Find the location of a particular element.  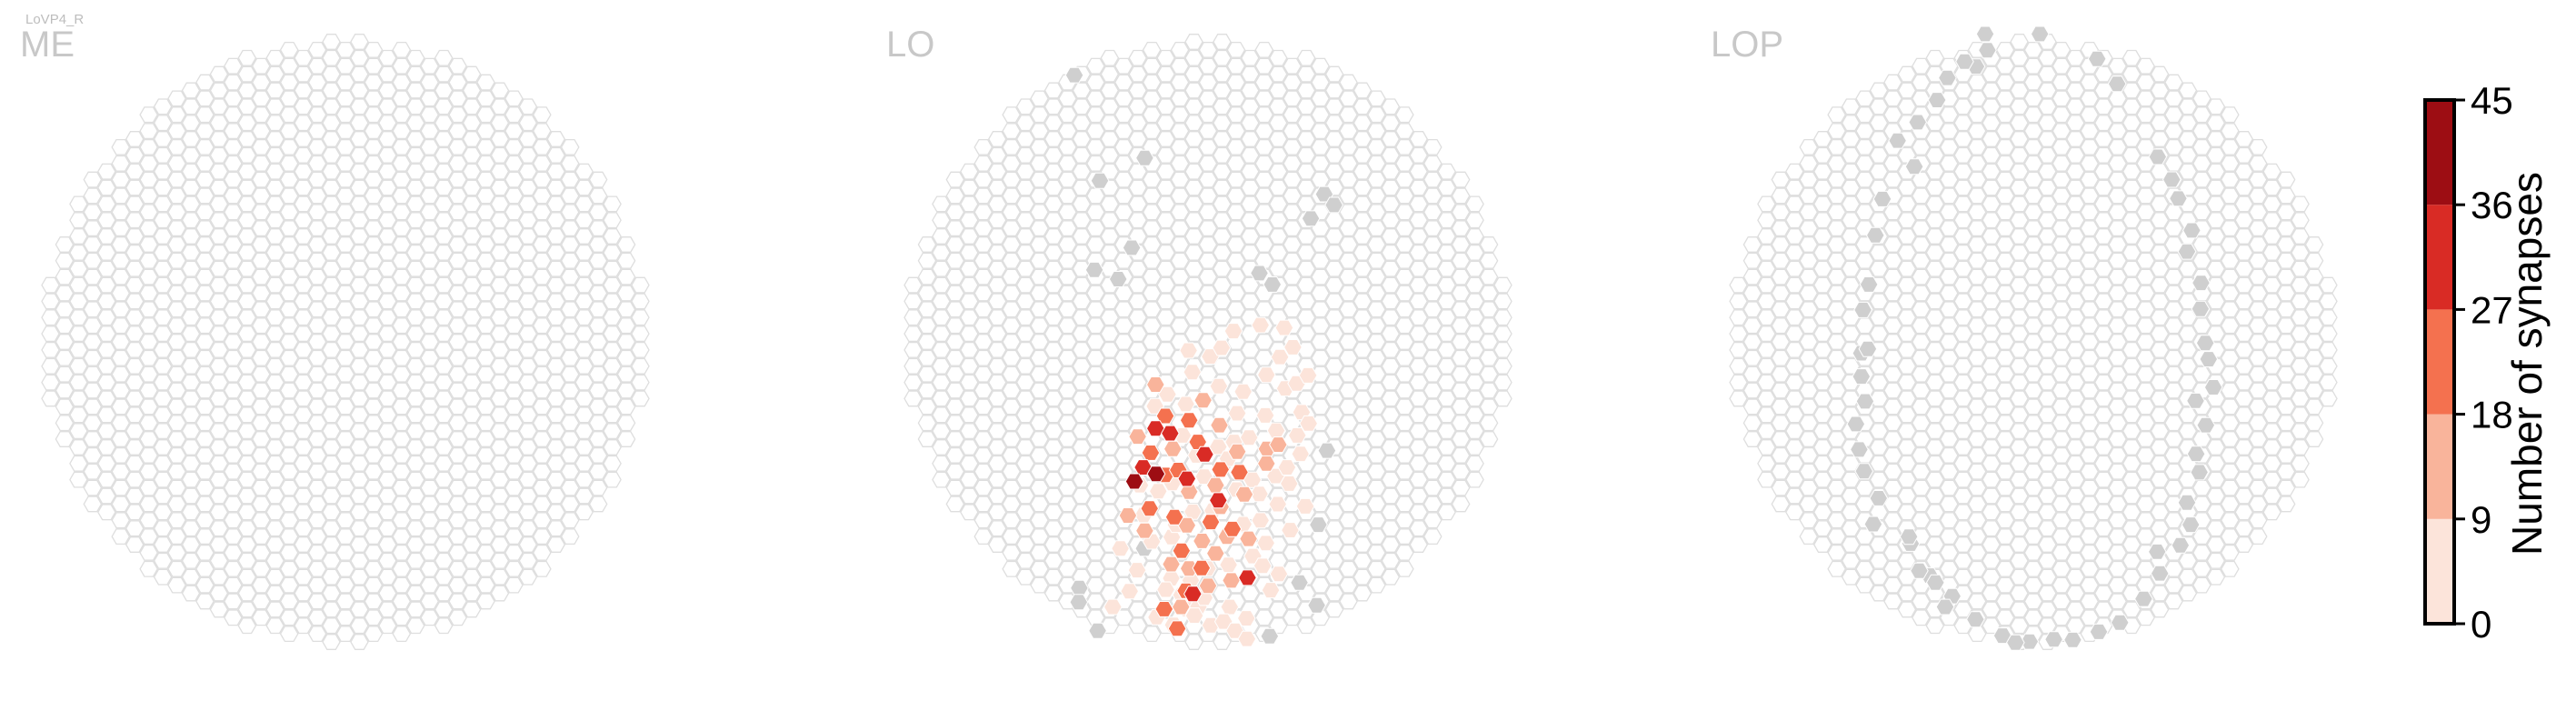

highlighted-column is located at coordinates (1897, 140).